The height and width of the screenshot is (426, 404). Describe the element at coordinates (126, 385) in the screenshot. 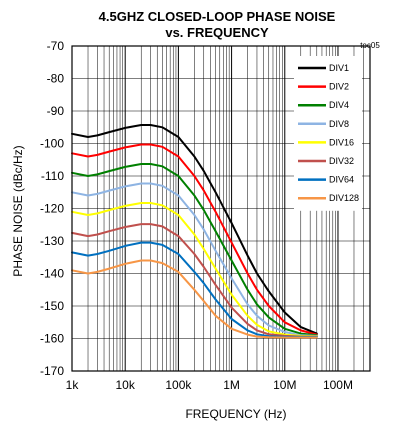

I see `x-tick-label: 10k` at that location.